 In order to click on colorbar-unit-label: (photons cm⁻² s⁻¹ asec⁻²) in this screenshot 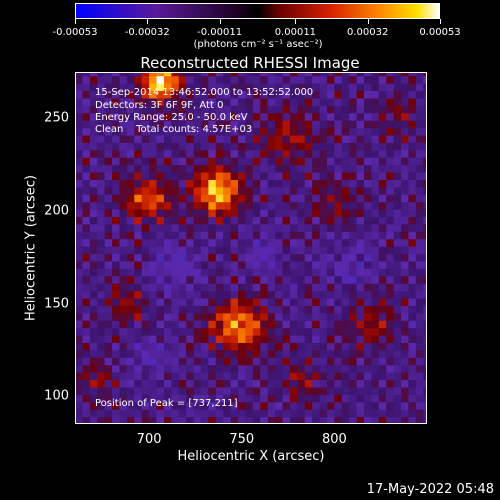, I will do `click(258, 44)`.